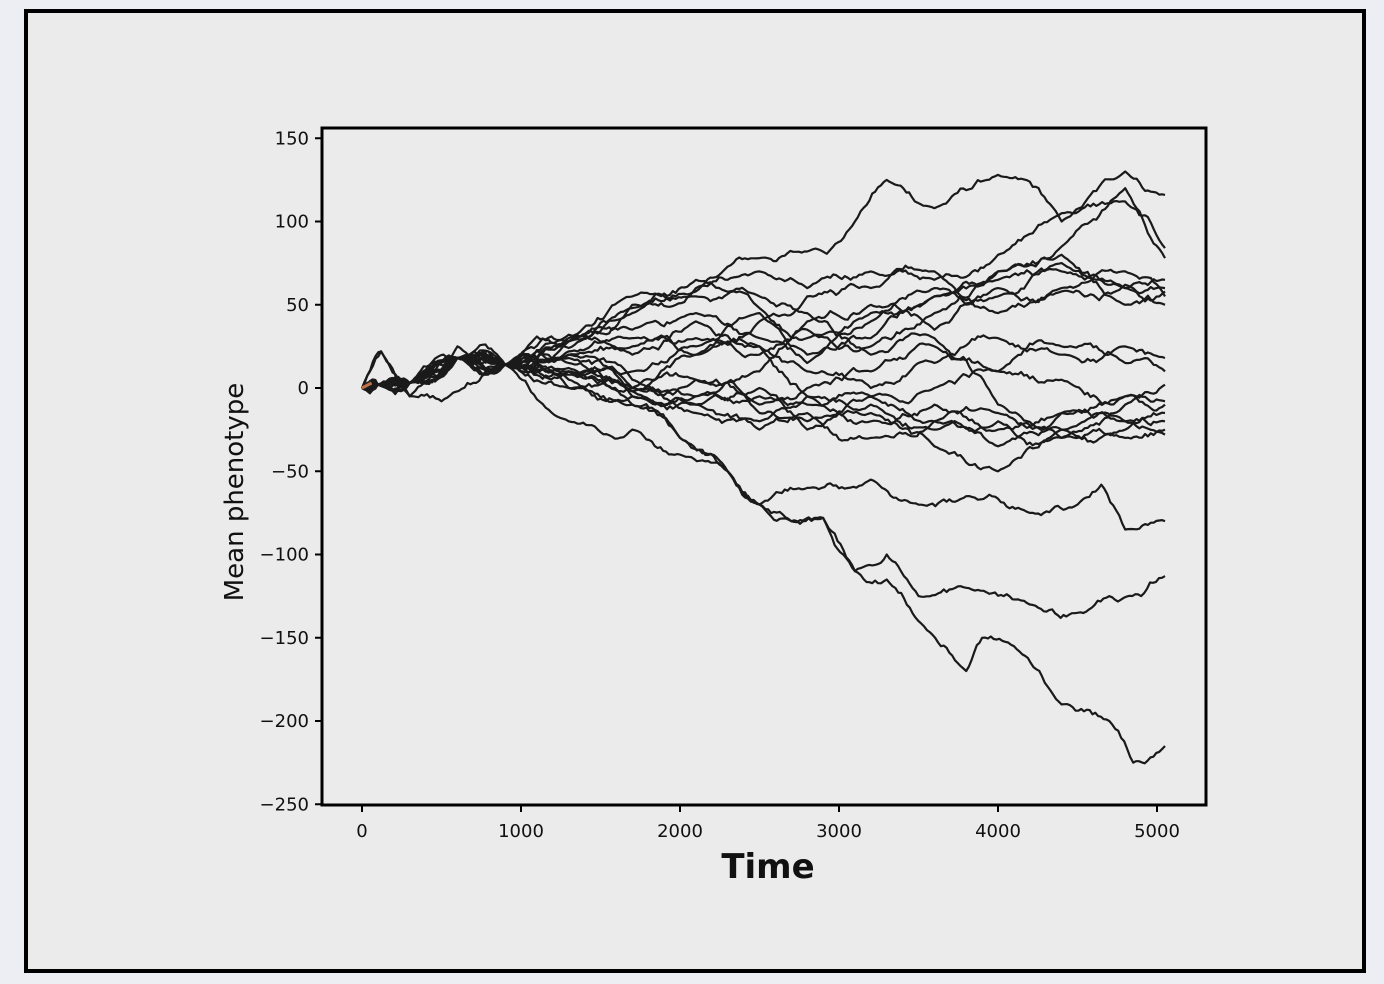 This screenshot has width=1384, height=984. Describe the element at coordinates (292, 222) in the screenshot. I see `y-tick-label: 100` at that location.